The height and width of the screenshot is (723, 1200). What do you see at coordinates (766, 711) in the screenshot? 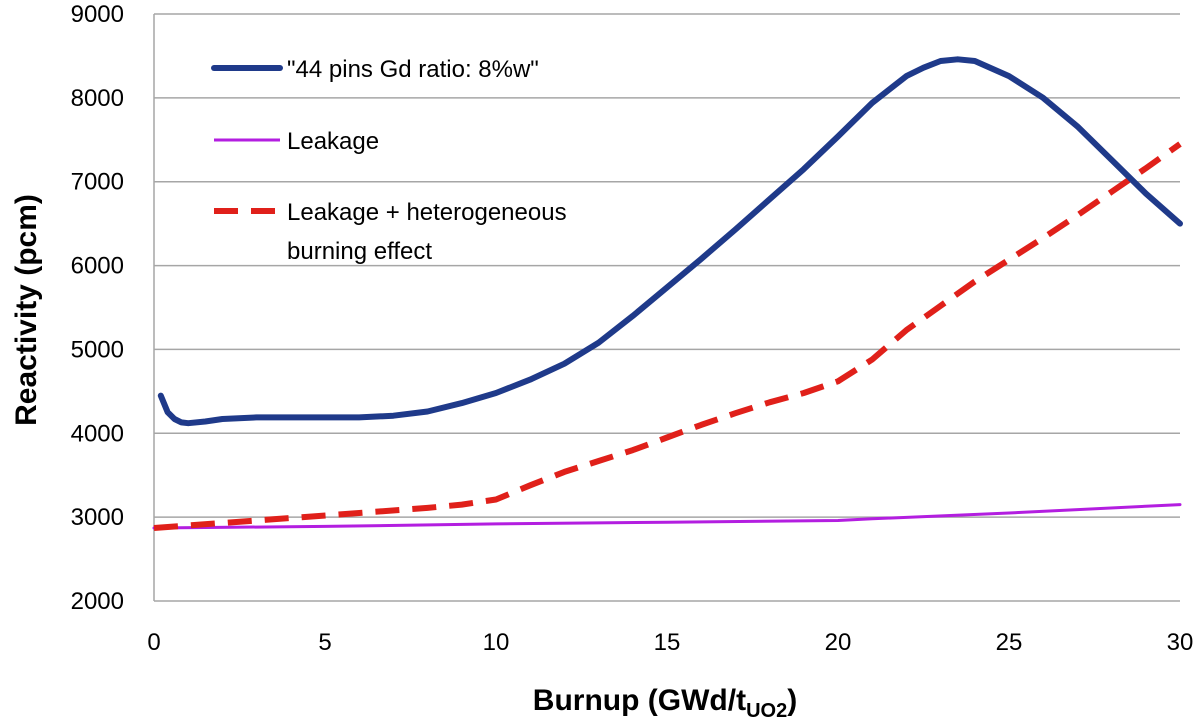
I see `x-axis-title-subscript: UO2` at bounding box center [766, 711].